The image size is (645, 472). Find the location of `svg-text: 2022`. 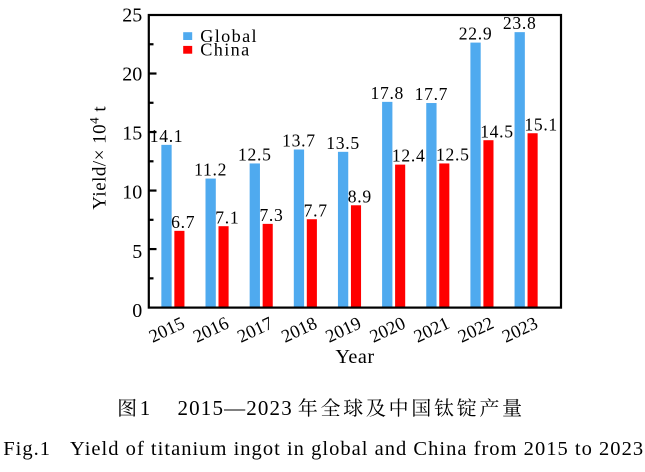

svg-text: 2022 is located at coordinates (476, 330).